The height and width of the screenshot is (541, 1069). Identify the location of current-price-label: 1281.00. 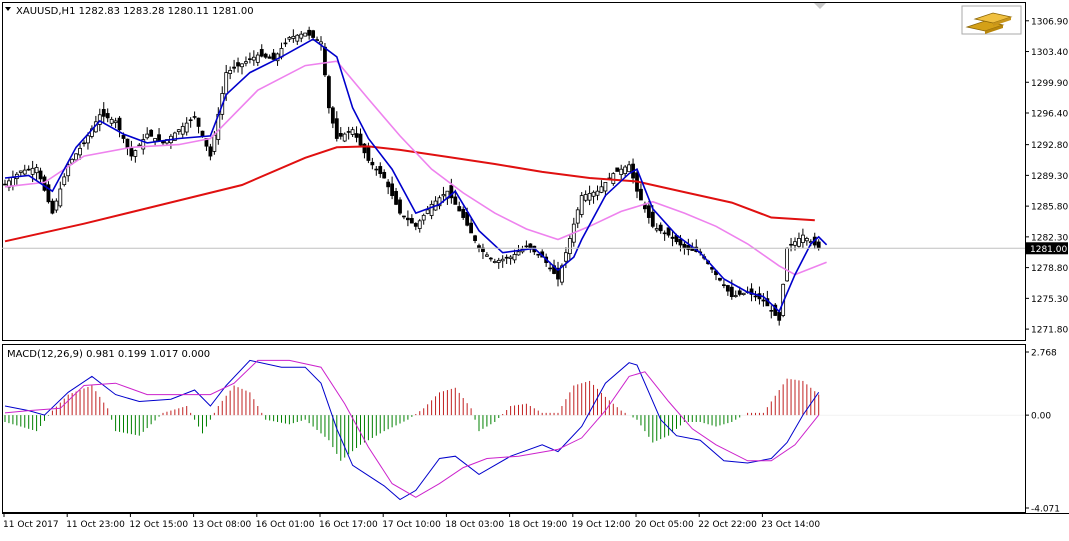
(1048, 250).